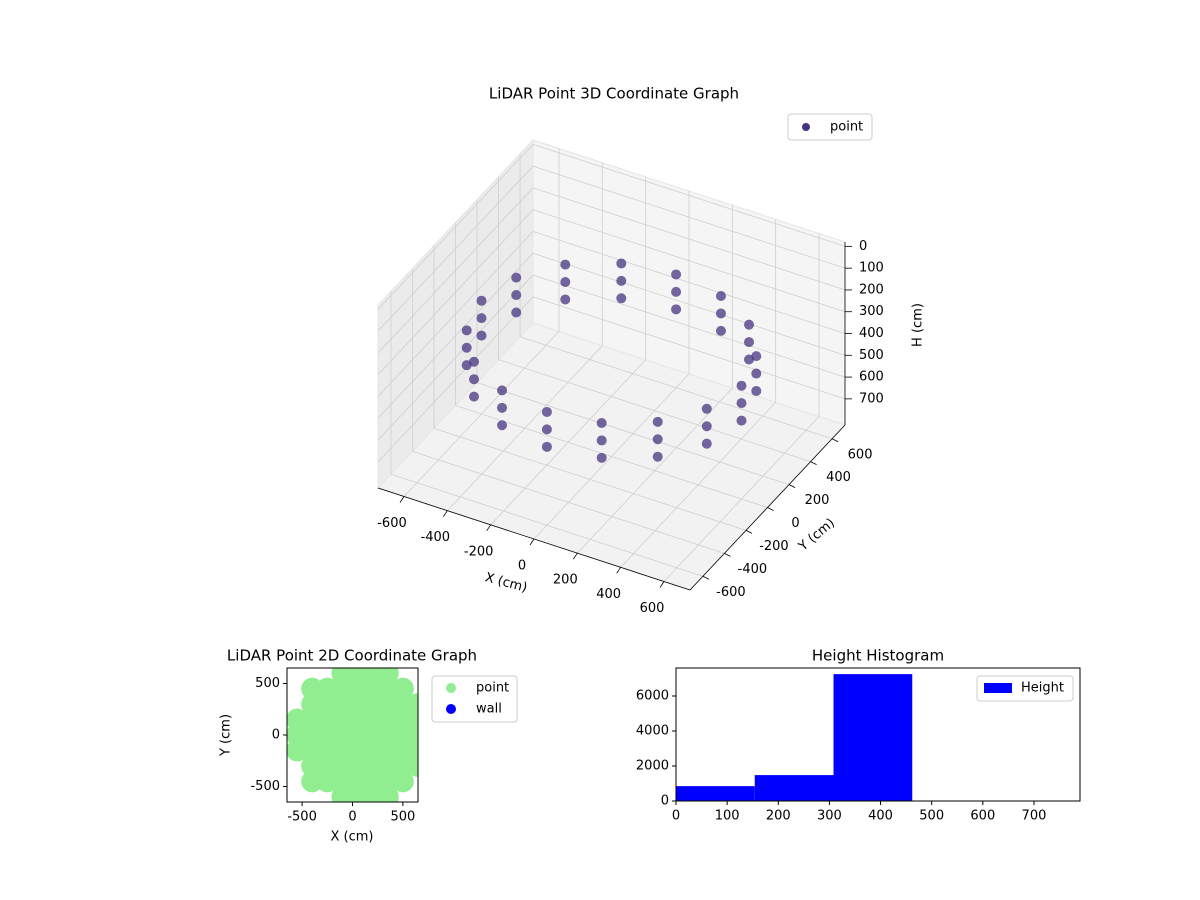 The width and height of the screenshot is (1200, 900). I want to click on y-tick-label: 400, so click(838, 477).